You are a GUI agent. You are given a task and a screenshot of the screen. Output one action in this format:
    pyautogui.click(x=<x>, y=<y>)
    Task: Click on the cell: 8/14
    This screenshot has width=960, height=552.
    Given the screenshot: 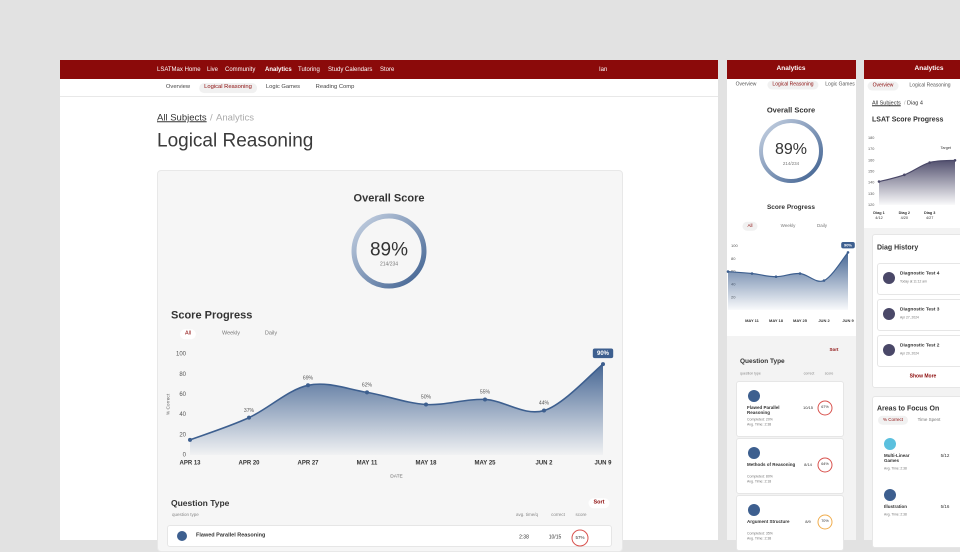 What is the action you would take?
    pyautogui.click(x=808, y=464)
    